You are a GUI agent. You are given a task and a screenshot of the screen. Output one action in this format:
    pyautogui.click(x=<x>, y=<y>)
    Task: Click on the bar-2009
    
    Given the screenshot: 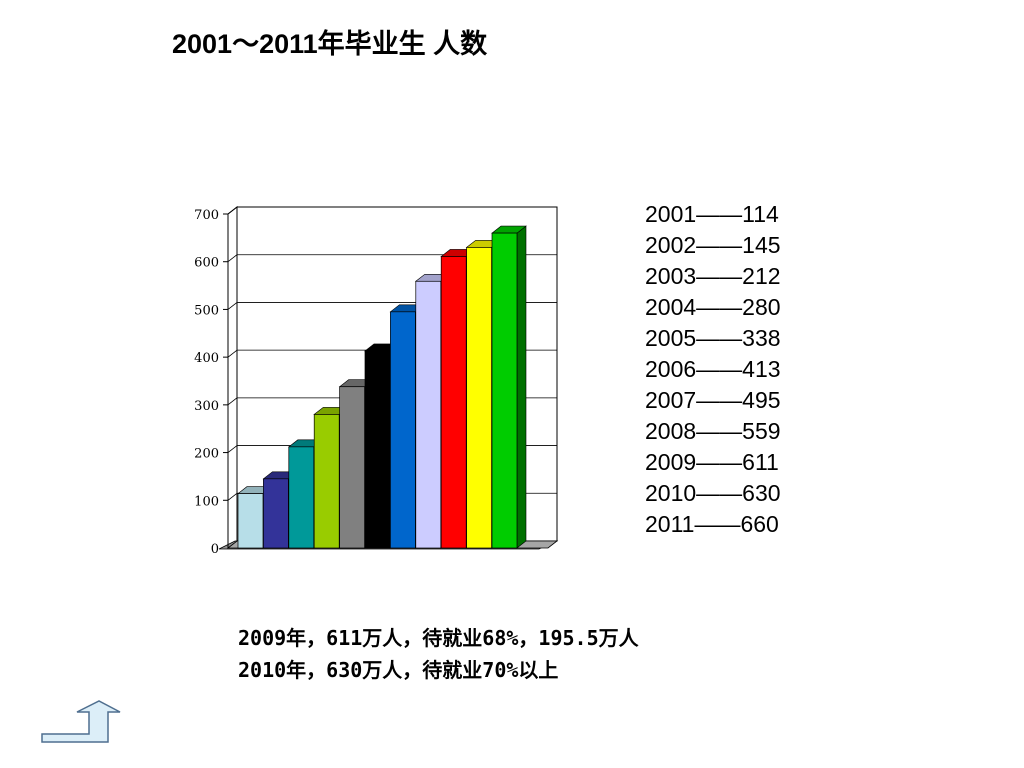 What is the action you would take?
    pyautogui.click(x=453, y=402)
    